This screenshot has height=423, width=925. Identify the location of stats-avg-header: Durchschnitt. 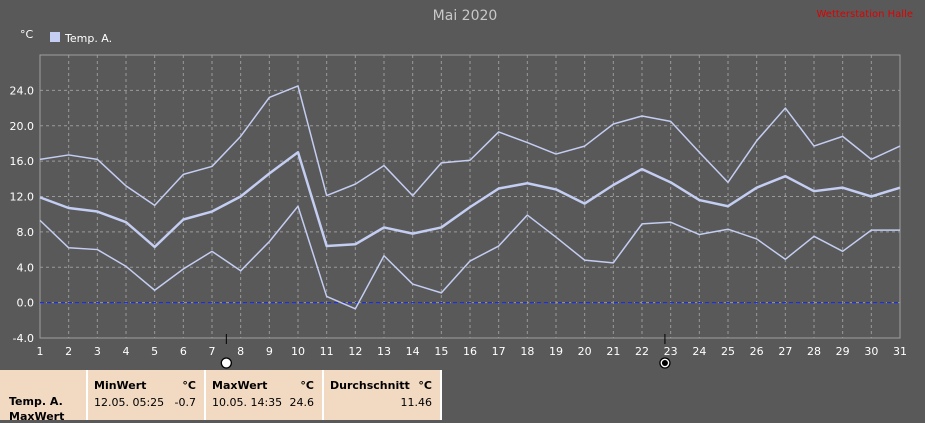
(370, 385).